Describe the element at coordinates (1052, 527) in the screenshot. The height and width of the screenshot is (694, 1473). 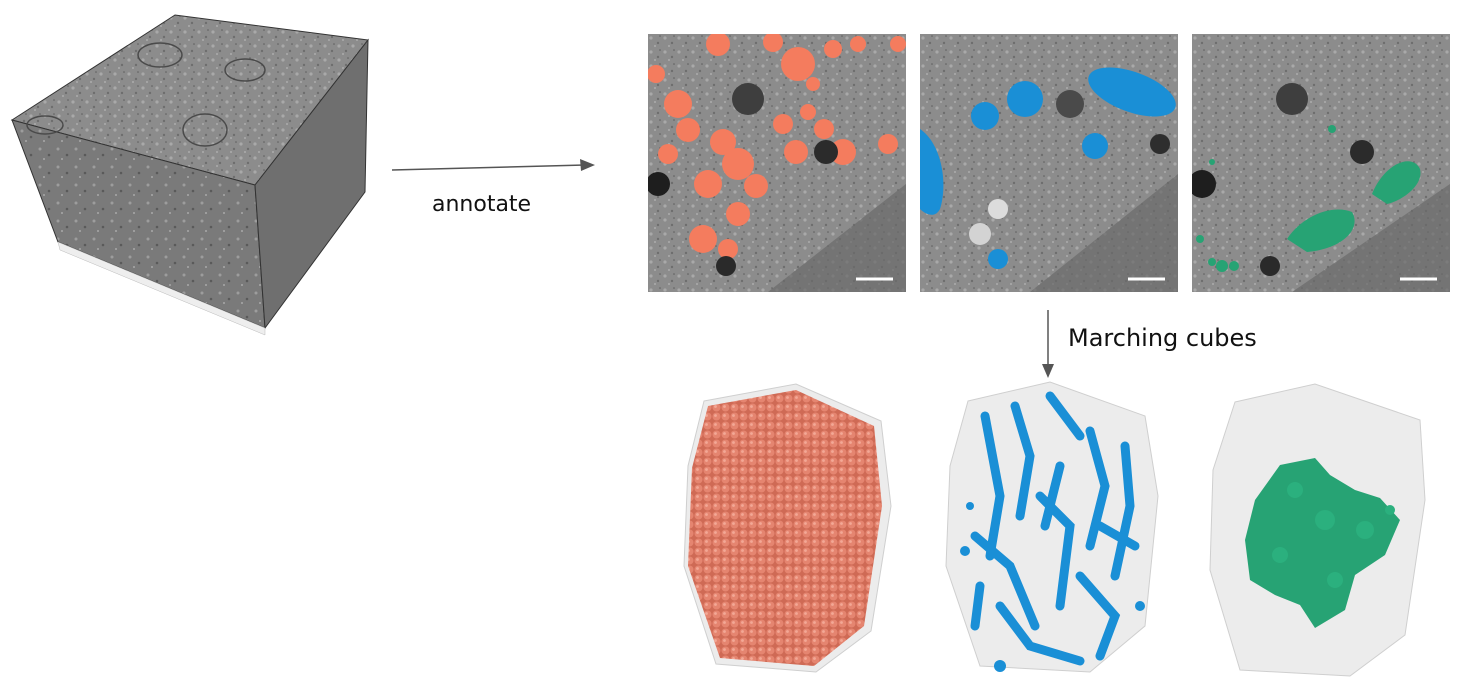
I see `render-mitochondria` at that location.